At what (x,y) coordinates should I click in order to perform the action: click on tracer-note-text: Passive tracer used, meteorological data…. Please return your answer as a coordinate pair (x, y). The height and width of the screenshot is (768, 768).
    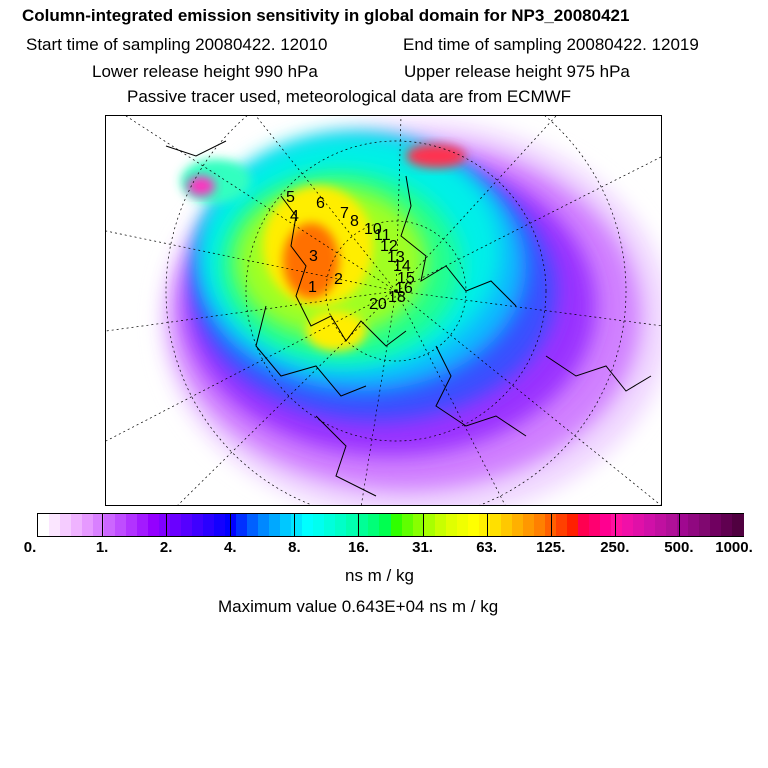
    Looking at the image, I should click on (349, 96).